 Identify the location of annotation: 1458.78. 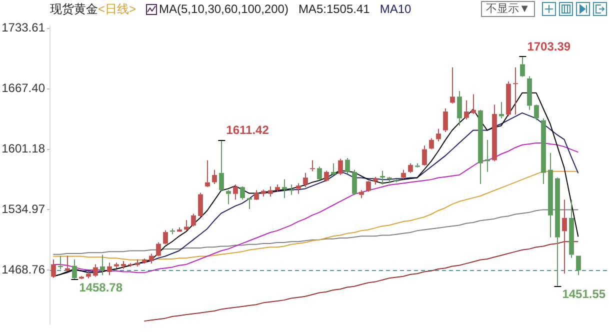
(101, 287).